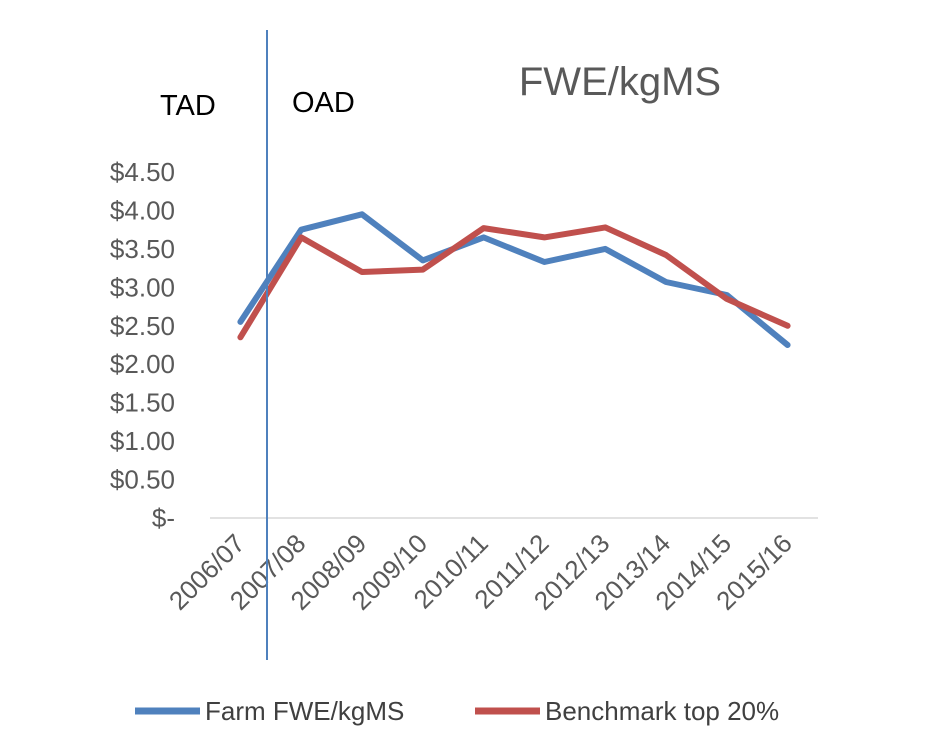 This screenshot has width=950, height=750. What do you see at coordinates (142, 480) in the screenshot?
I see `y-tick-label: $0.50` at bounding box center [142, 480].